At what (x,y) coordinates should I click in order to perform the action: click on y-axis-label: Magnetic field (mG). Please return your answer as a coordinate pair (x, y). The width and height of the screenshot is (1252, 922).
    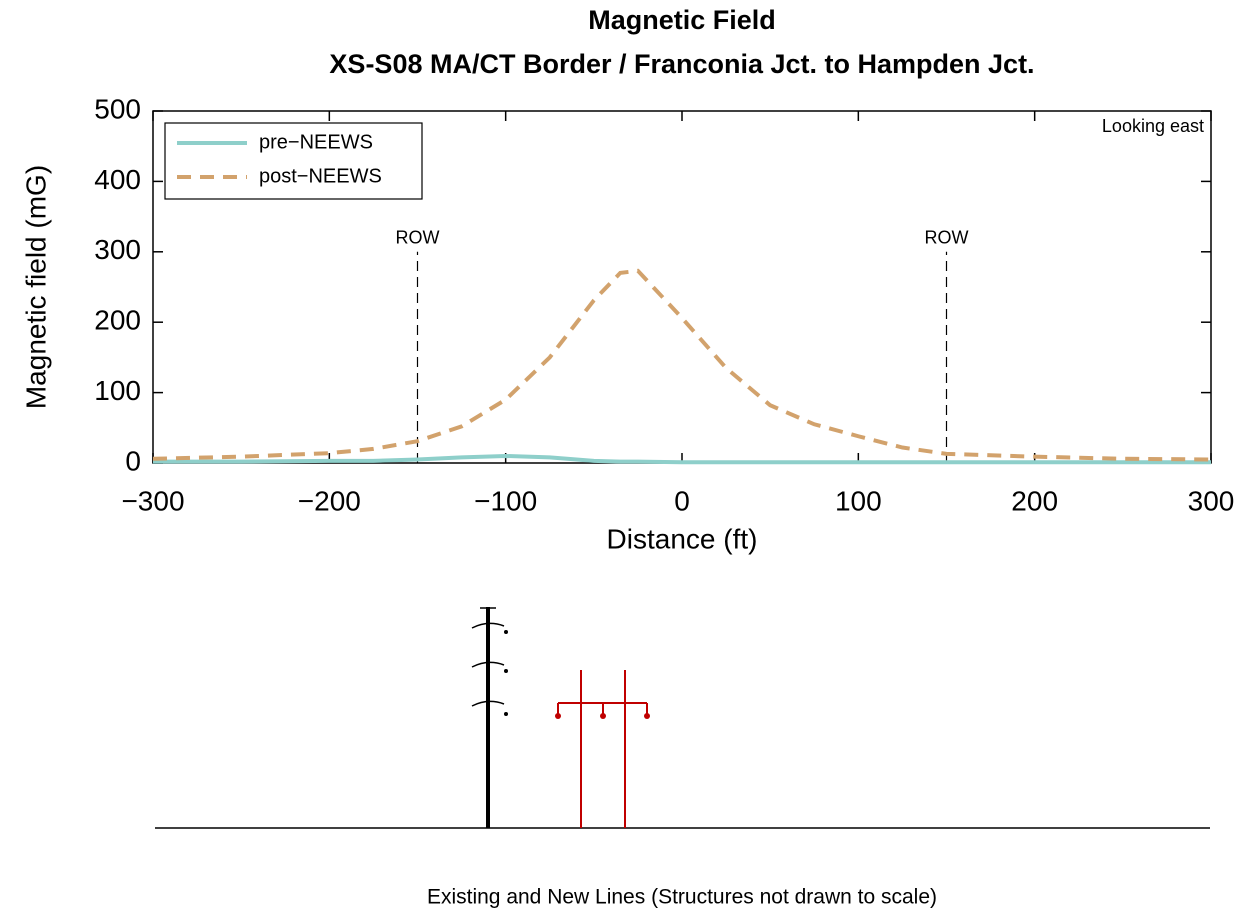
    Looking at the image, I should click on (35, 287).